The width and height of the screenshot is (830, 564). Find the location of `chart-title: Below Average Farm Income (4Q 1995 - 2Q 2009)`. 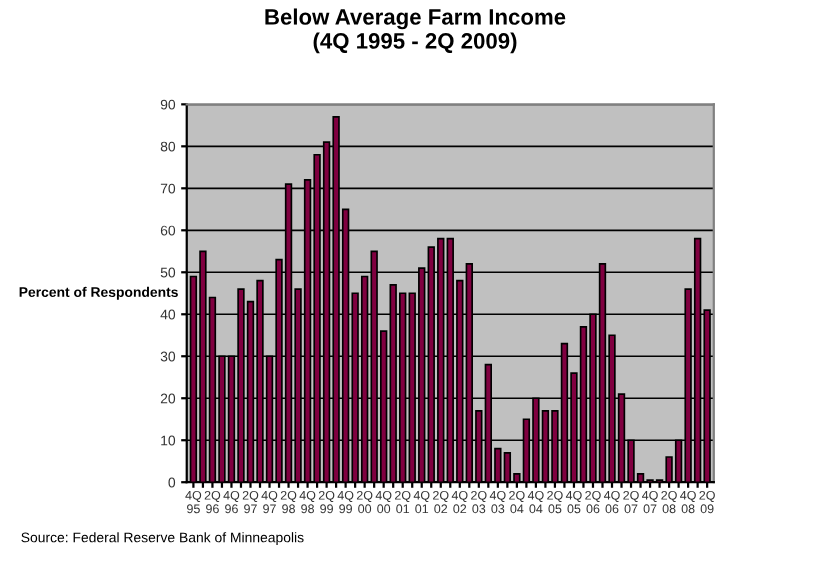

chart-title: Below Average Farm Income (4Q 1995 - 2Q 2009) is located at coordinates (415, 31).